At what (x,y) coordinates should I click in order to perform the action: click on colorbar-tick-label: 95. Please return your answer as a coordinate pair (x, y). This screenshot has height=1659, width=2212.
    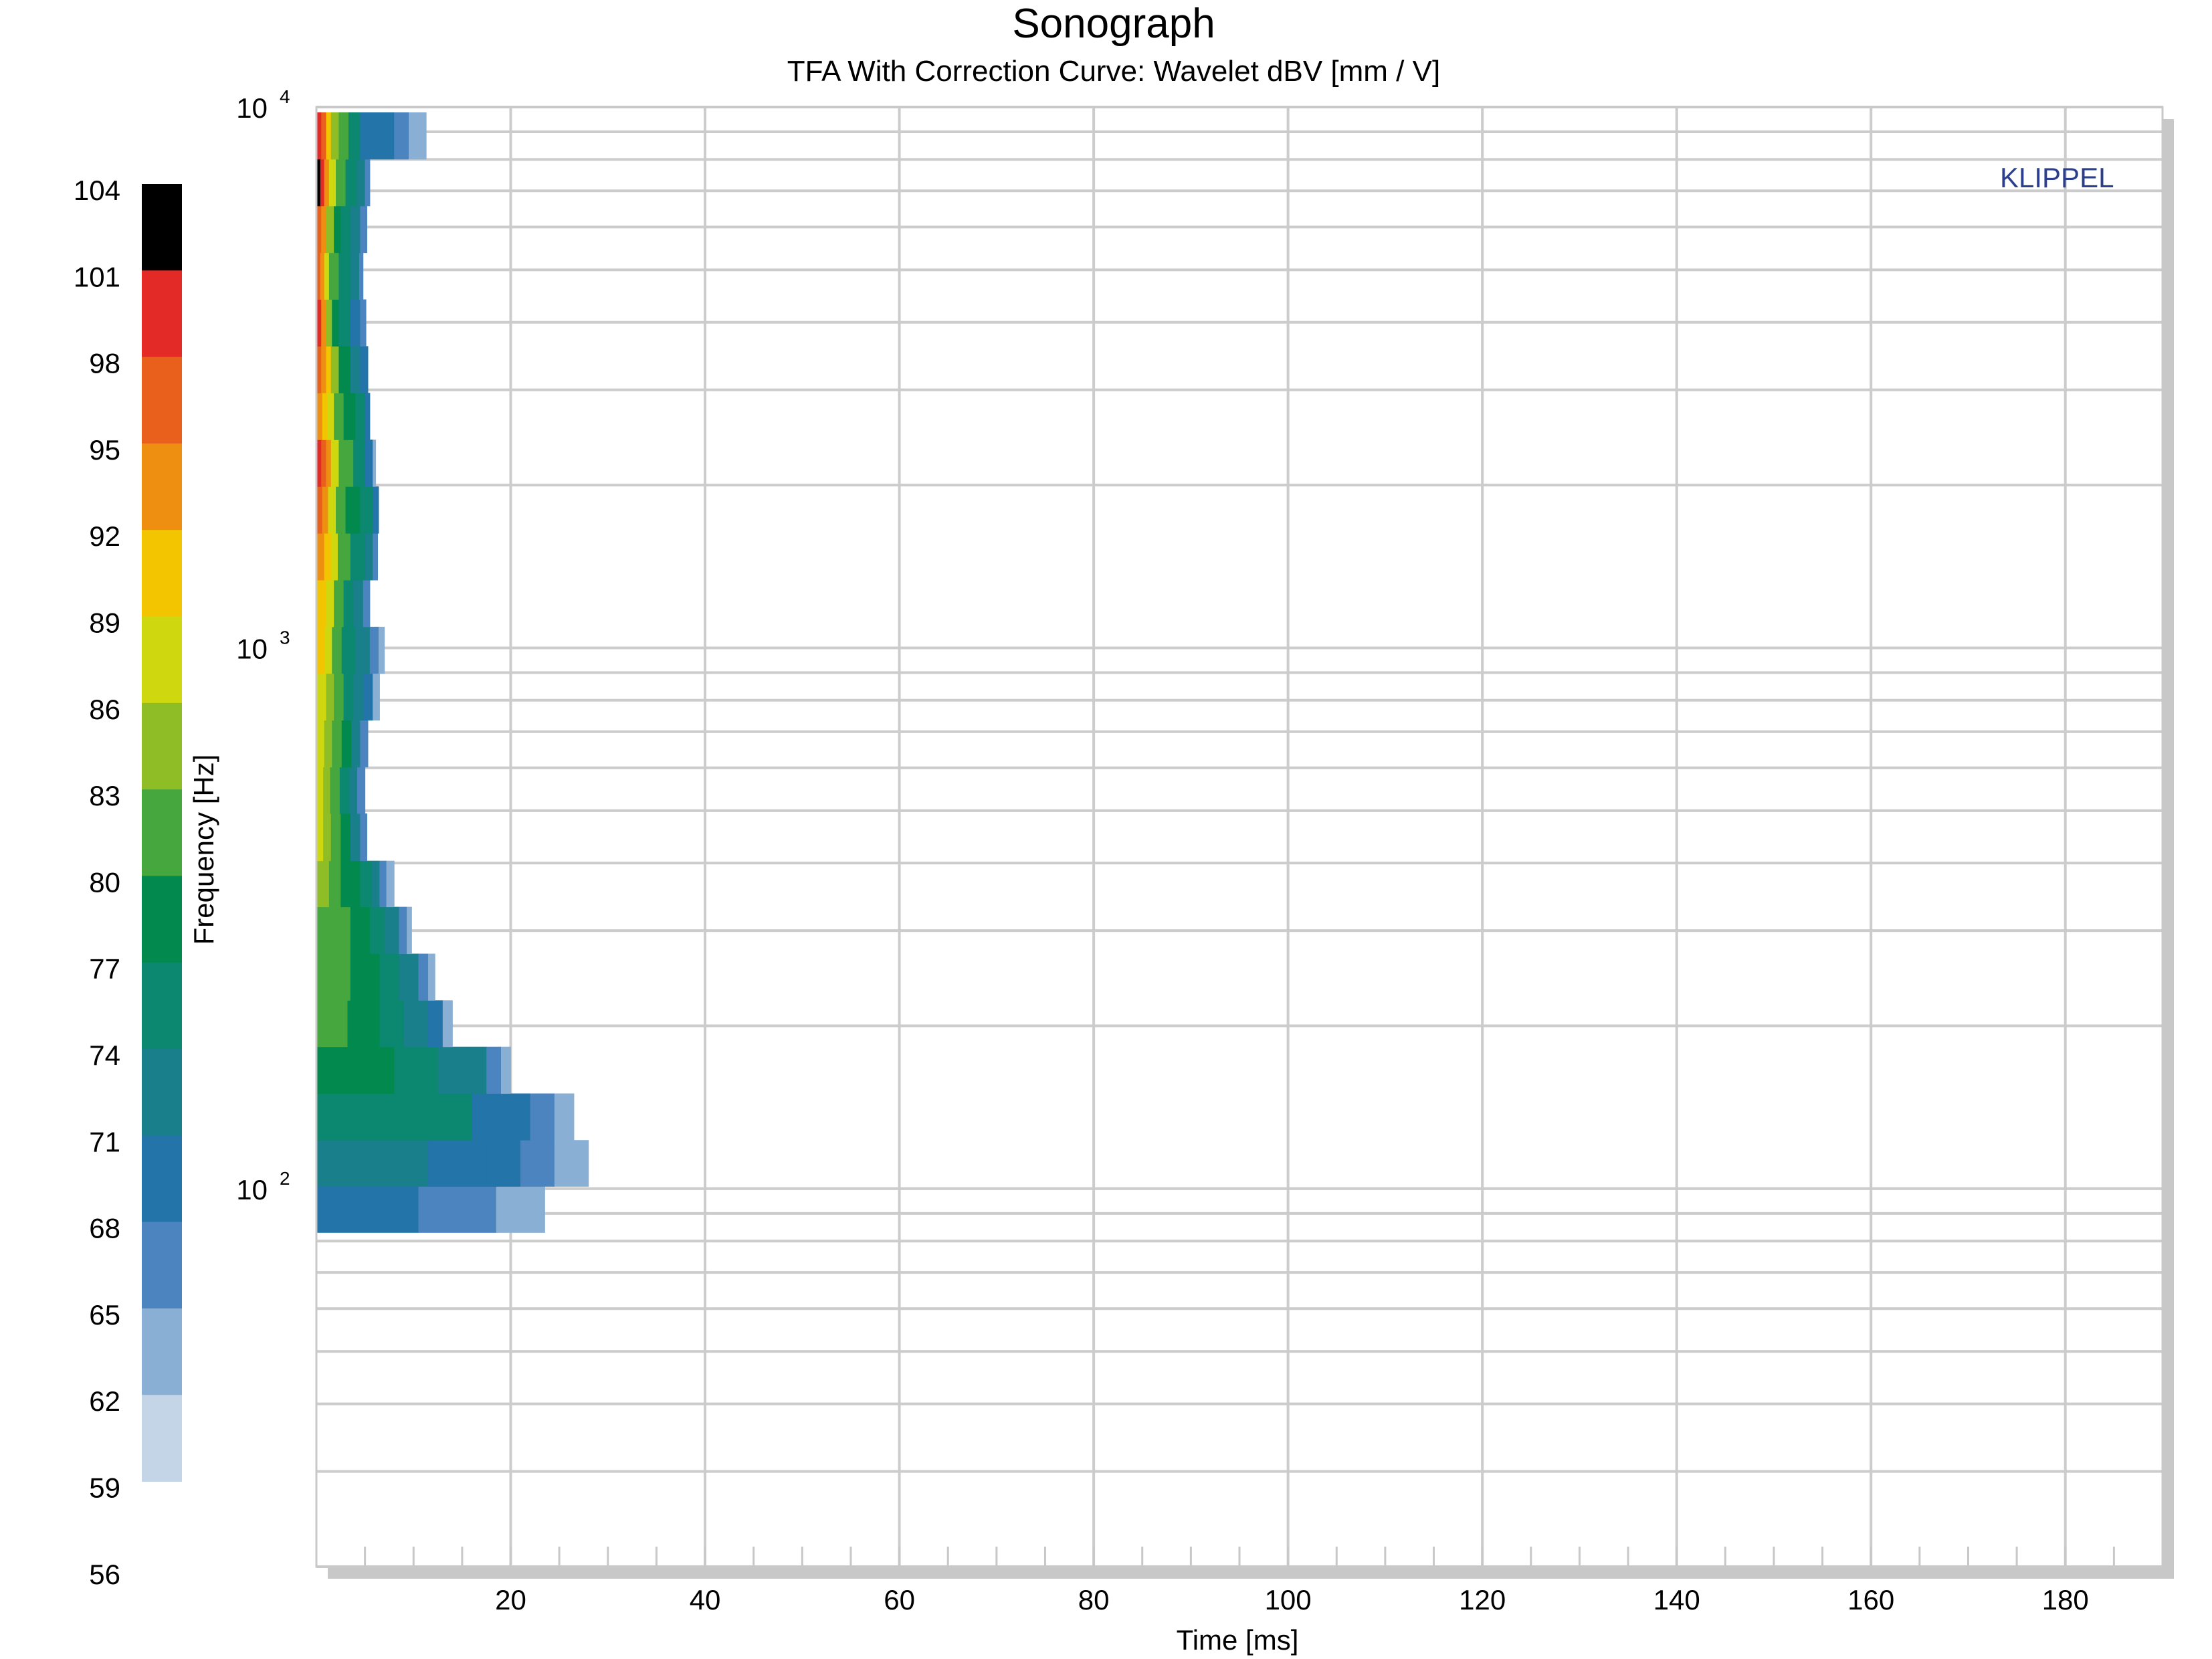
    Looking at the image, I should click on (105, 450).